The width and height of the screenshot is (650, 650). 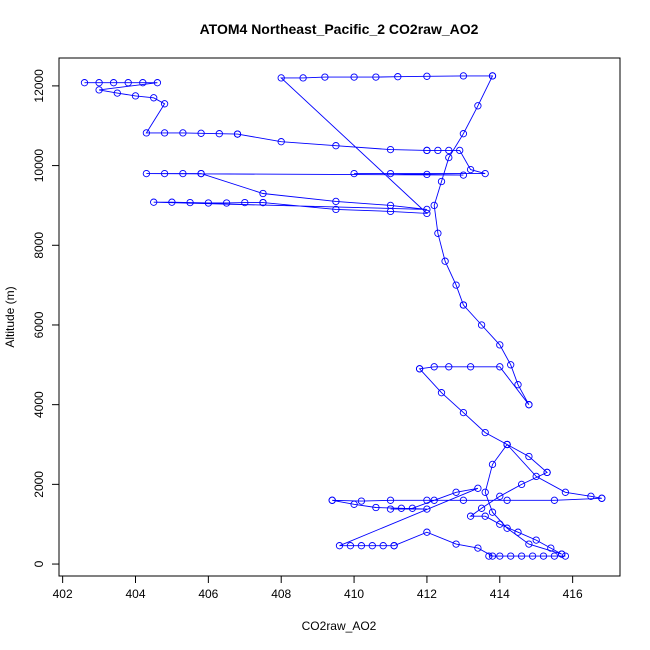 I want to click on x-tick-label: 416, so click(x=573, y=594).